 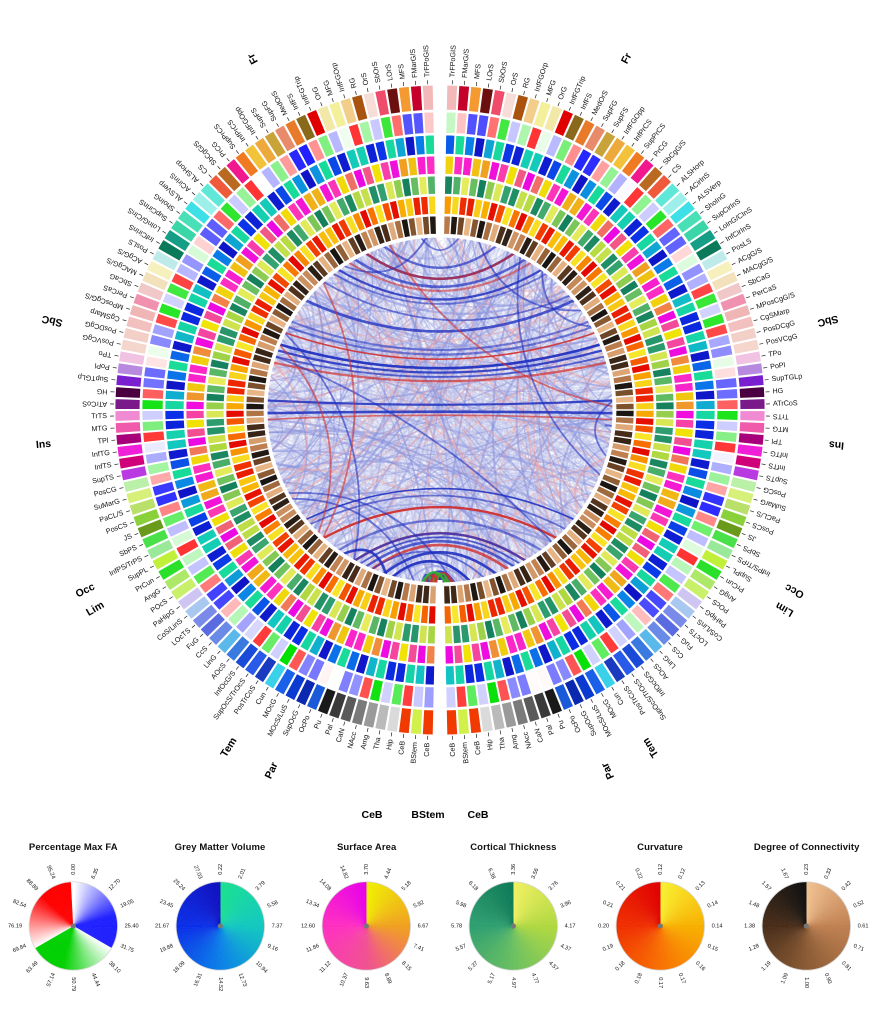 I want to click on legend-tick-label: 23.45, so click(x=165, y=904).